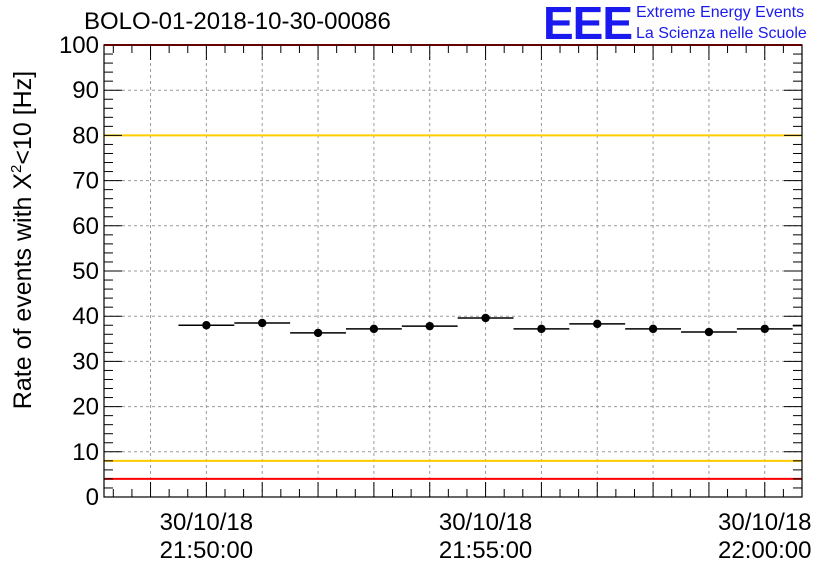 Image resolution: width=836 pixels, height=572 pixels. Describe the element at coordinates (85, 316) in the screenshot. I see `y-tick-label: 40` at that location.